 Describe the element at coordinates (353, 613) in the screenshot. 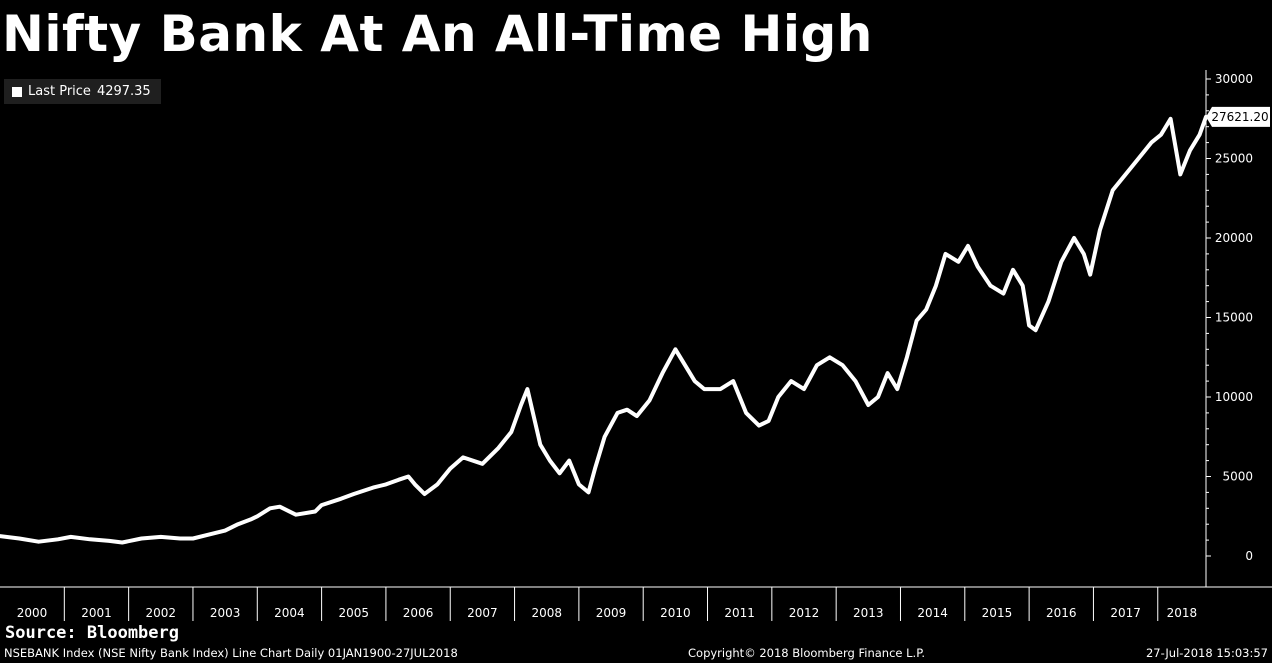

I see `x-tick-label: 2005` at that location.